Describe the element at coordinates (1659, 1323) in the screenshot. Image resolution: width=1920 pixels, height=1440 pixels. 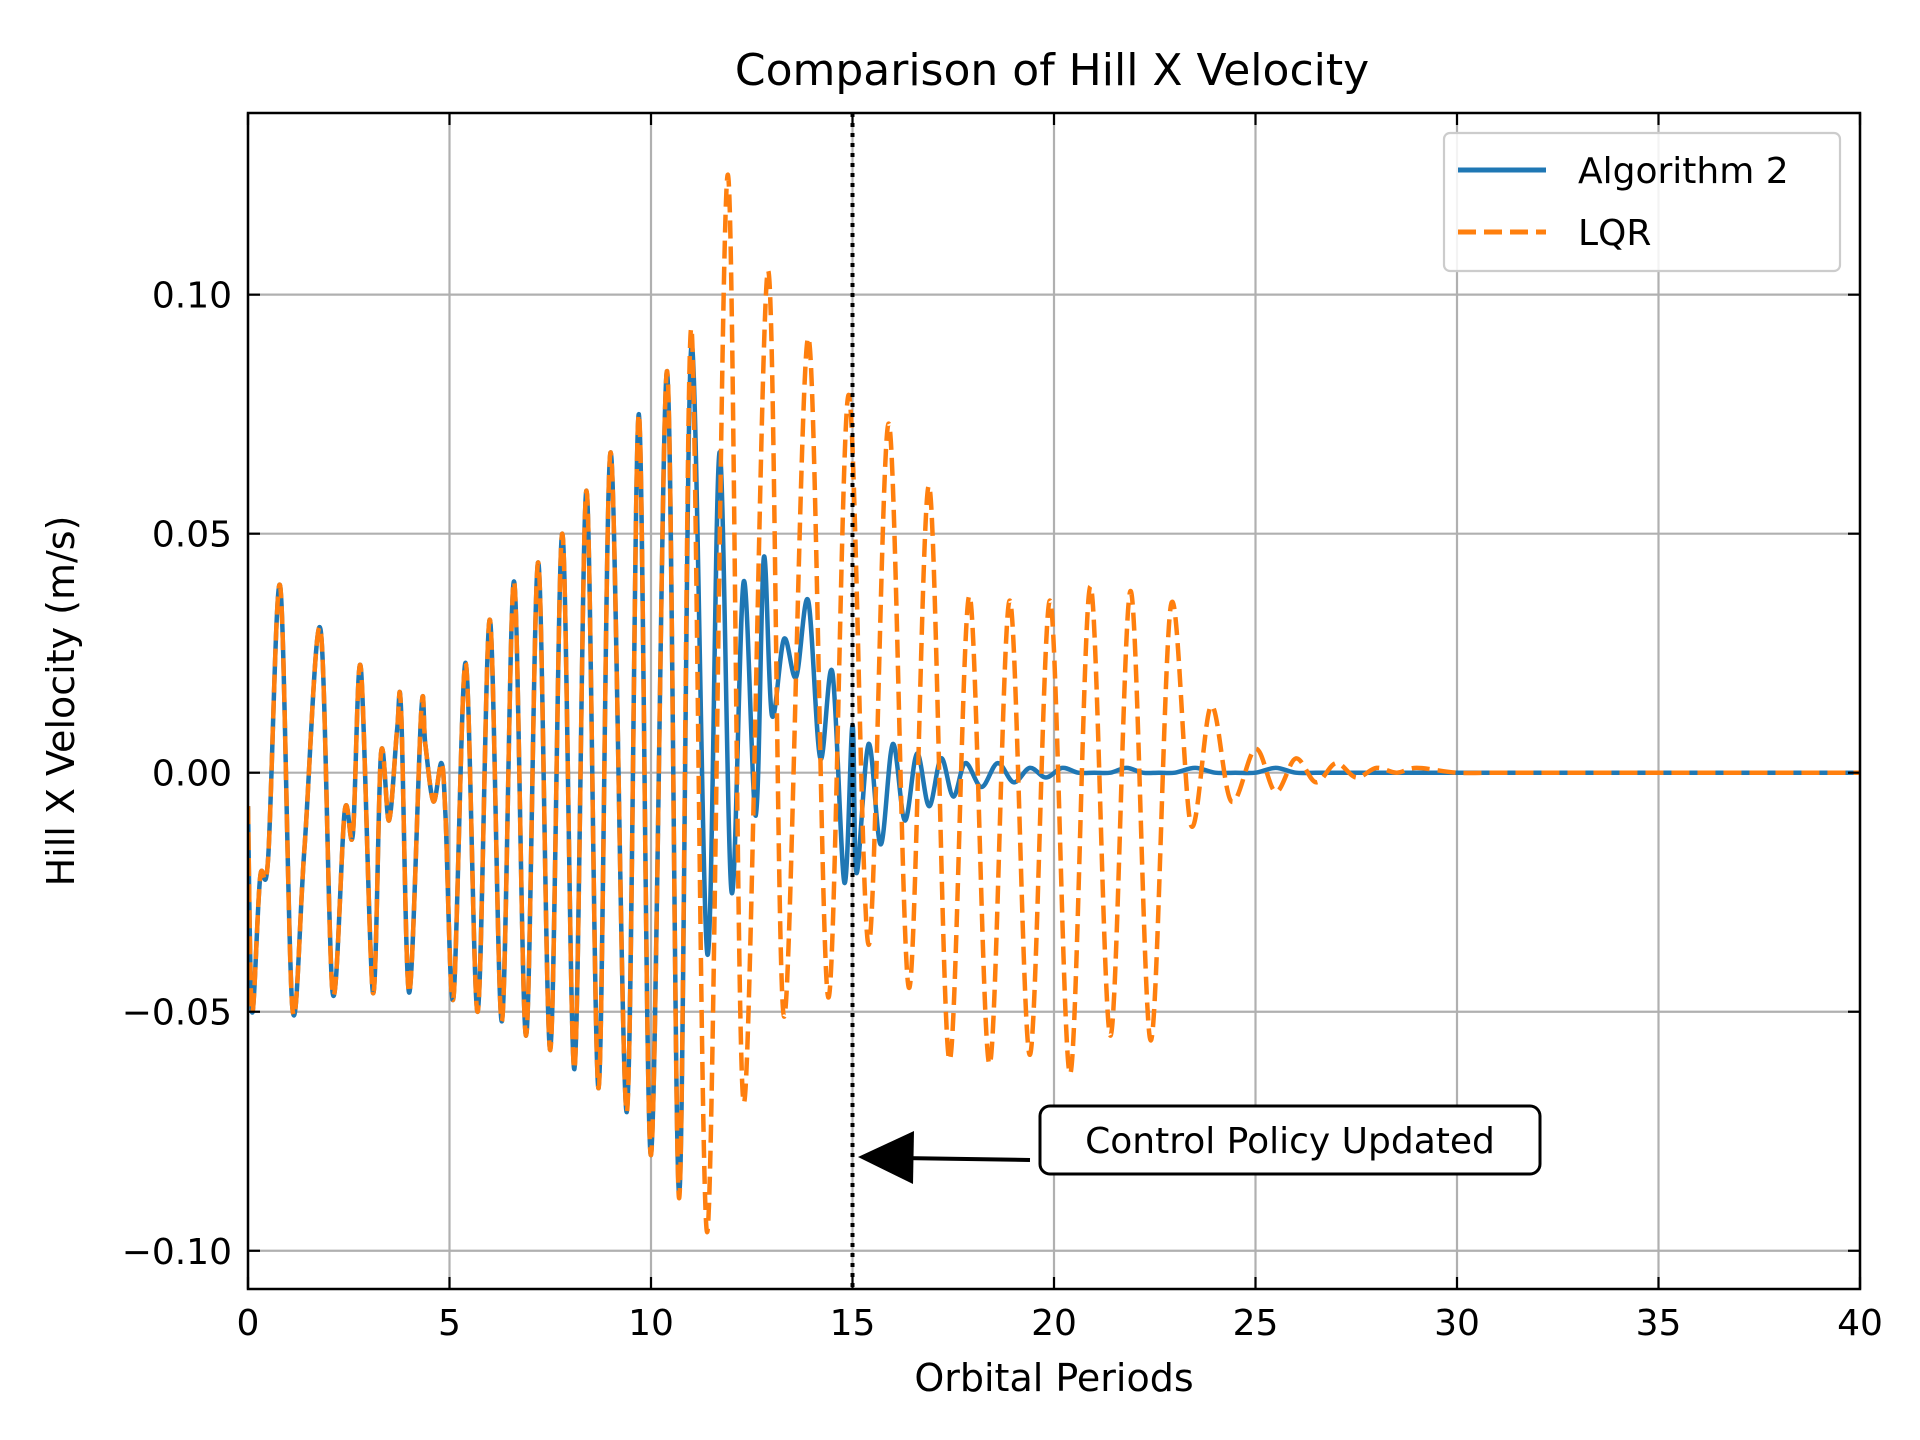
I see `x-tick-label: 35` at that location.